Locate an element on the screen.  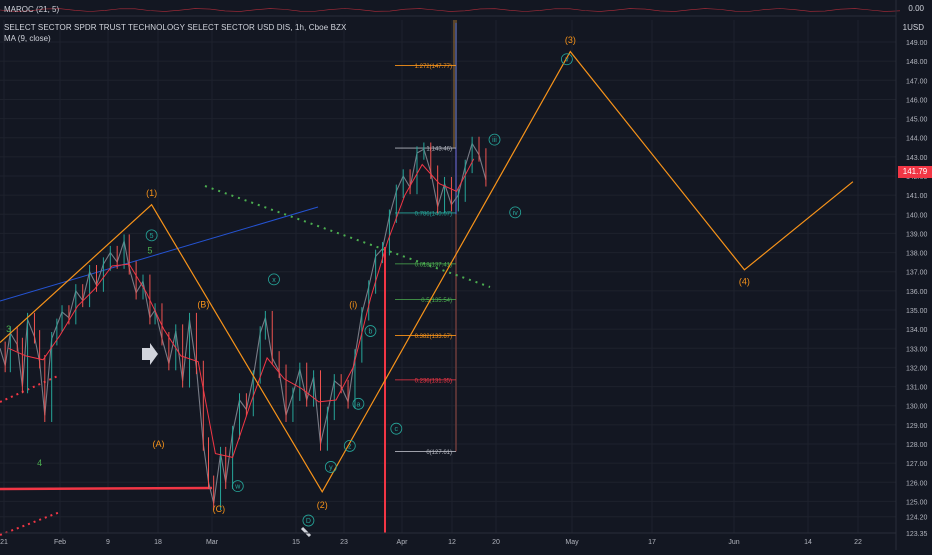
y-tick-label: 124.20 is located at coordinates (917, 518).